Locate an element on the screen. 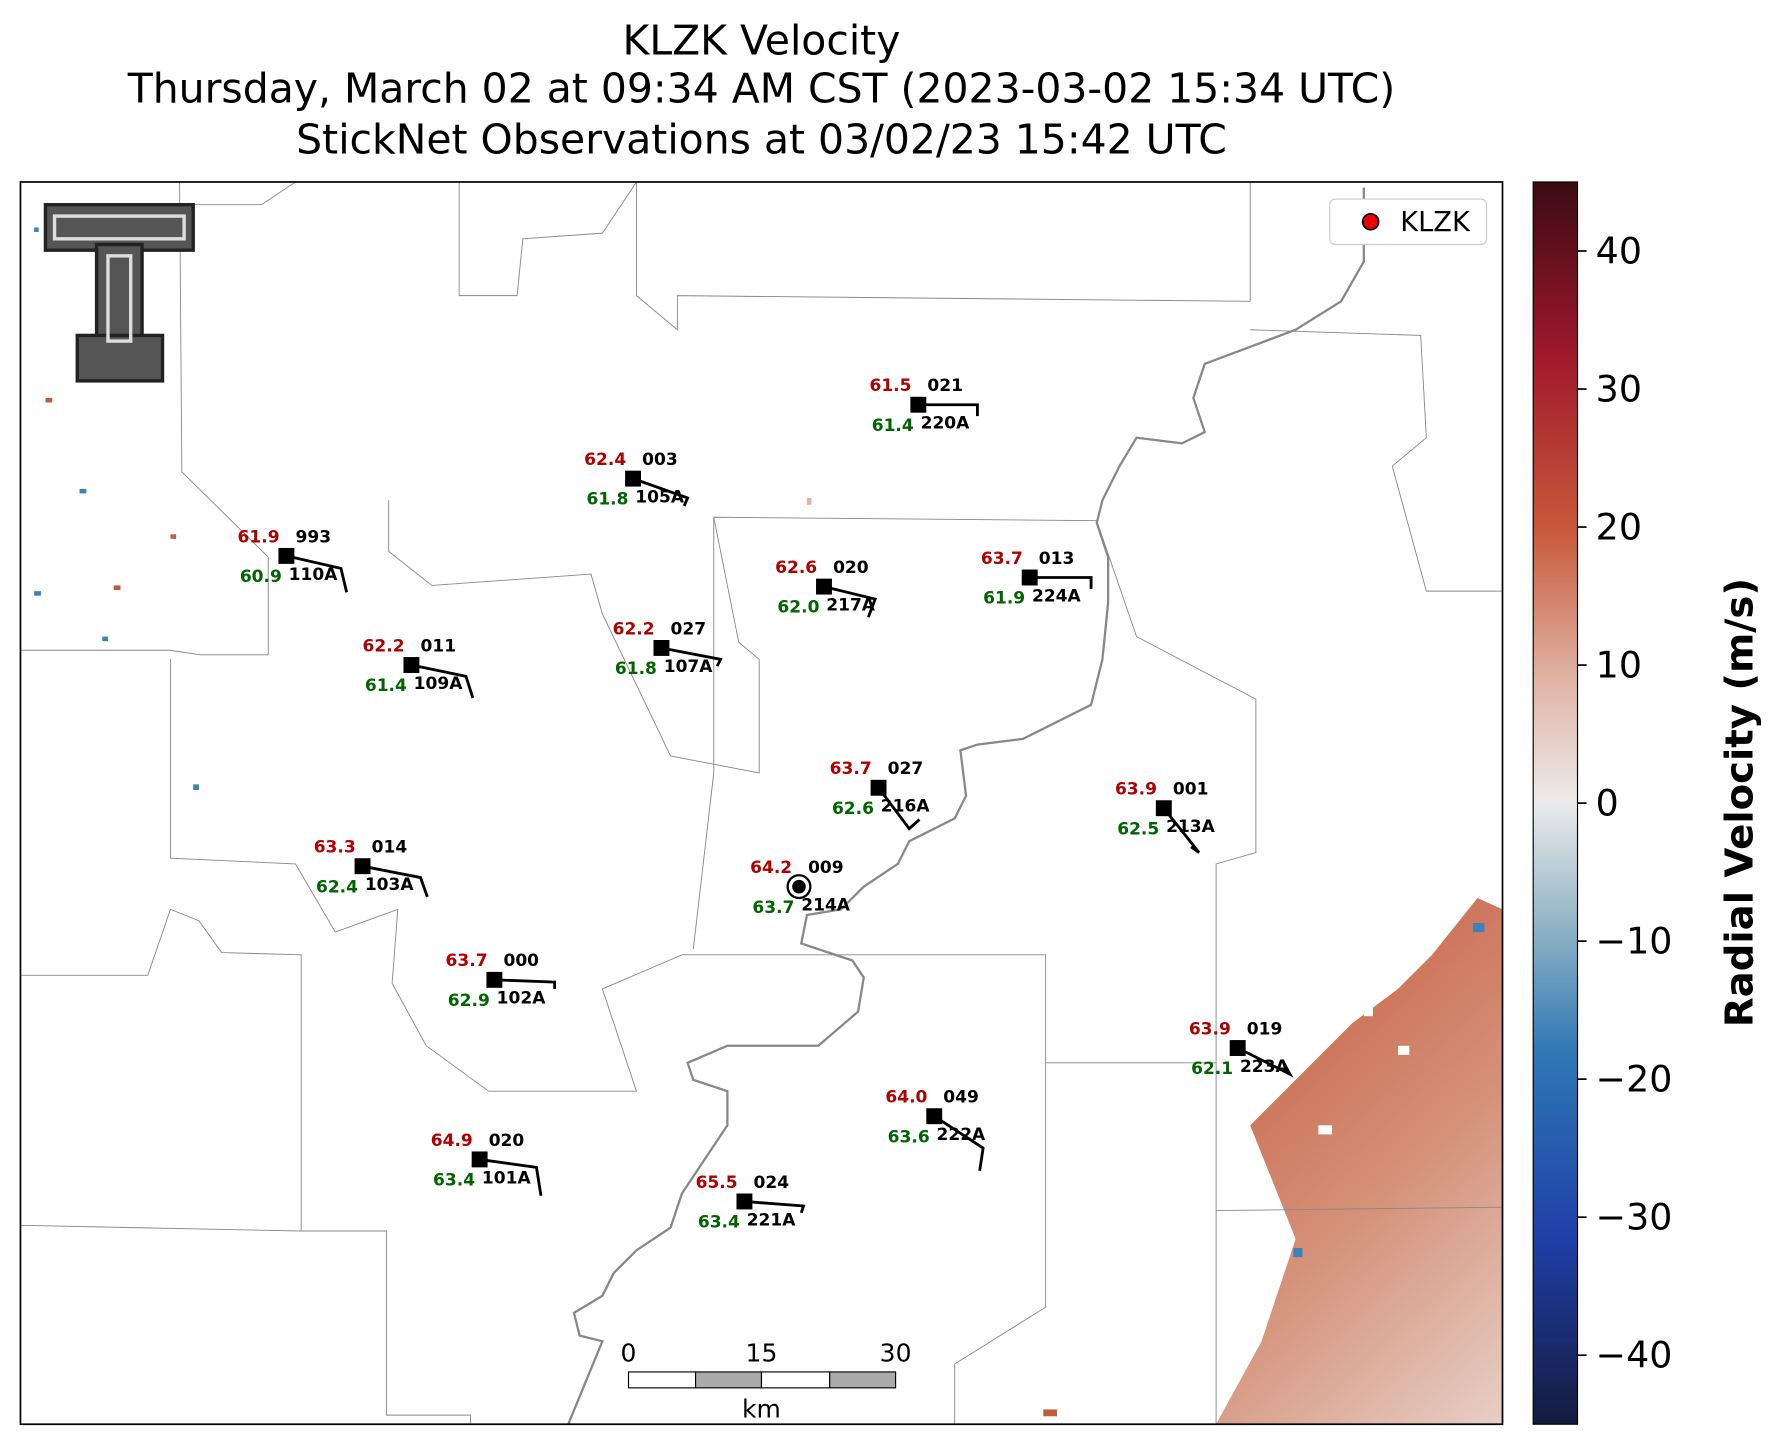  scale-label: 30 is located at coordinates (896, 1353).